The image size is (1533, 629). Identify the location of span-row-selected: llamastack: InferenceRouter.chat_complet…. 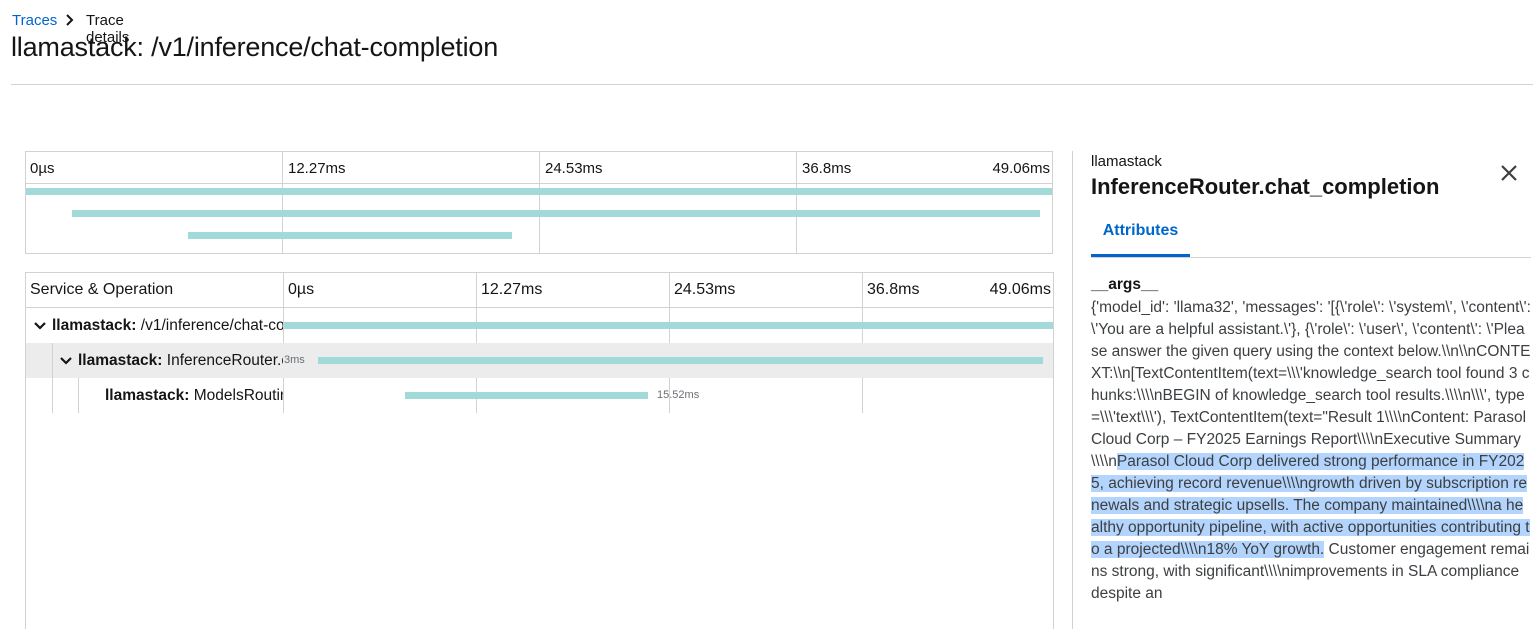
(539, 360).